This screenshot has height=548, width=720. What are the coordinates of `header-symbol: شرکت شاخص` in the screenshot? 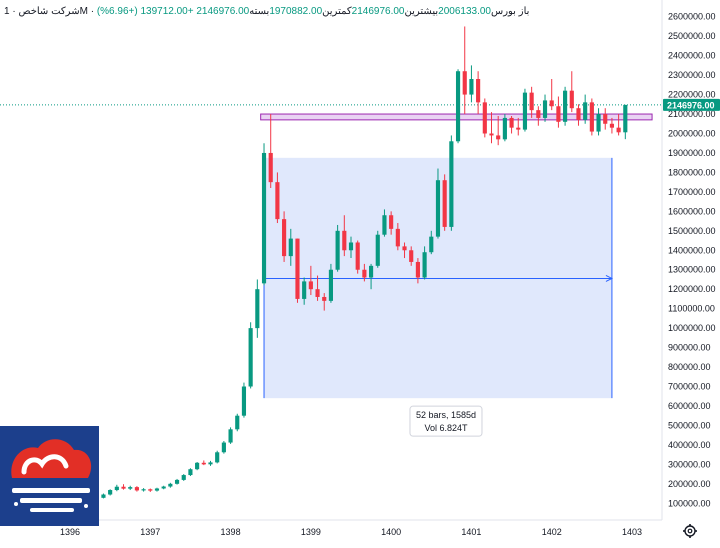 It's located at (48, 11).